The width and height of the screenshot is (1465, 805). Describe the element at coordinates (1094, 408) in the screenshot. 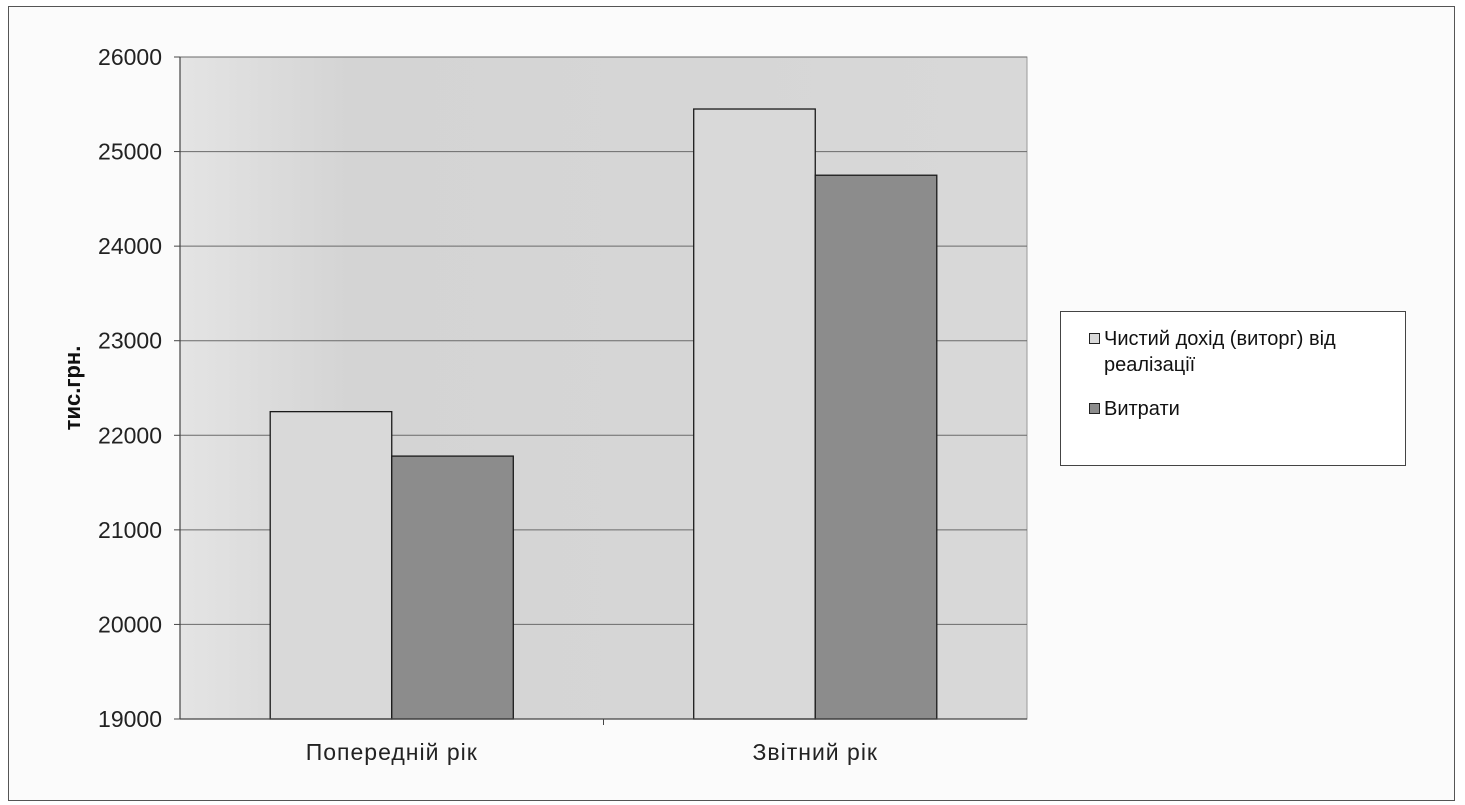

I see `legend-swatch-expenses` at that location.